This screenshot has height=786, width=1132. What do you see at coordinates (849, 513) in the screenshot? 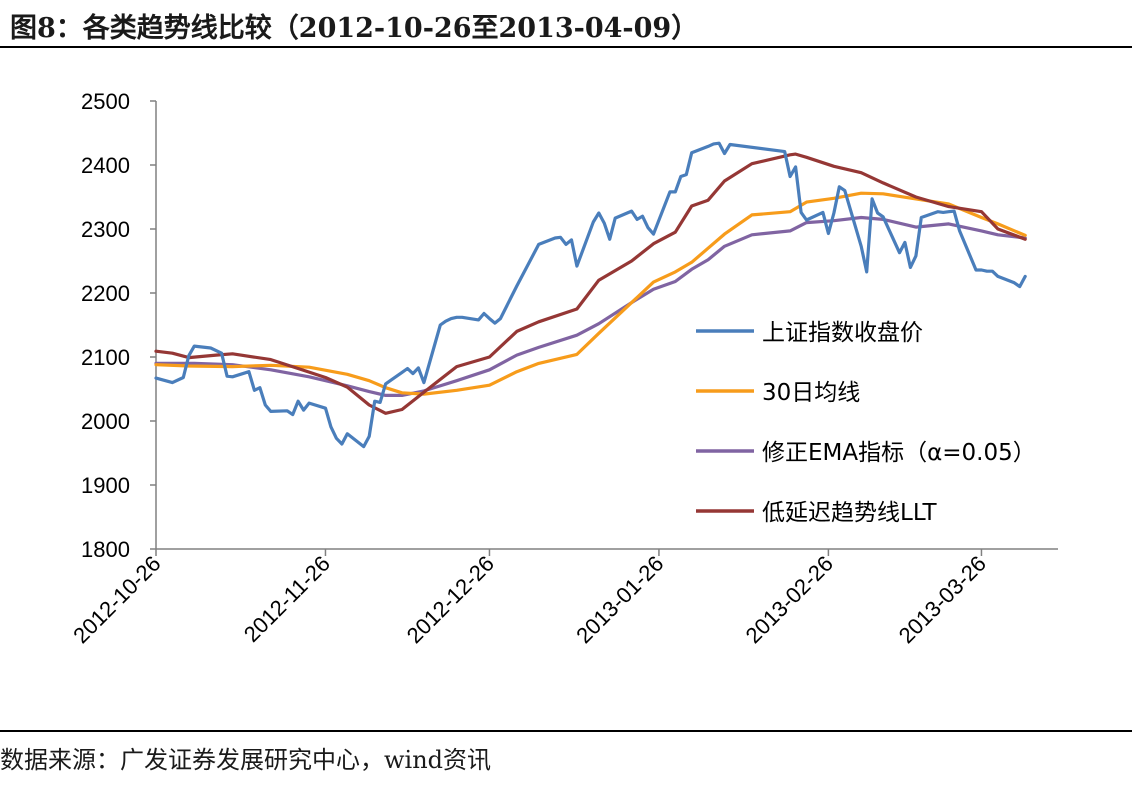
I see `legend-label-3: 低延迟趋势线LLT` at bounding box center [849, 513].